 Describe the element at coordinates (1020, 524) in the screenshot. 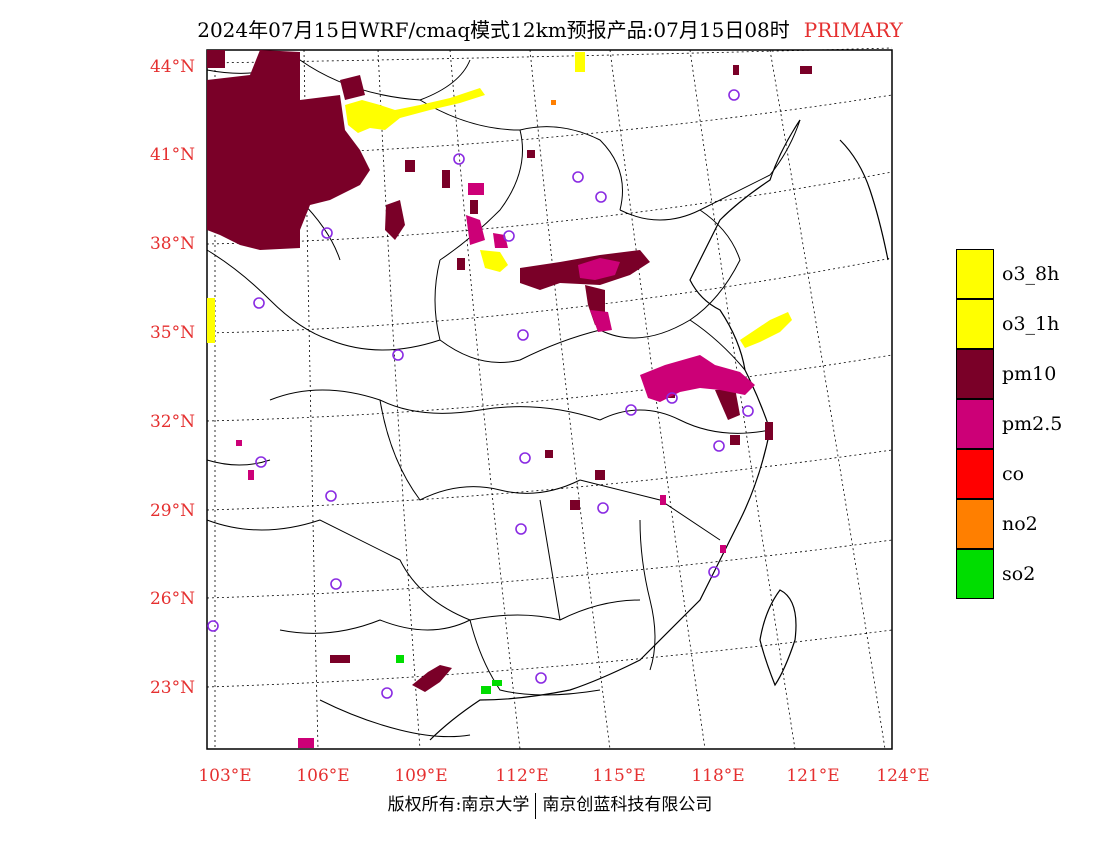

I see `legend-label: no2` at that location.